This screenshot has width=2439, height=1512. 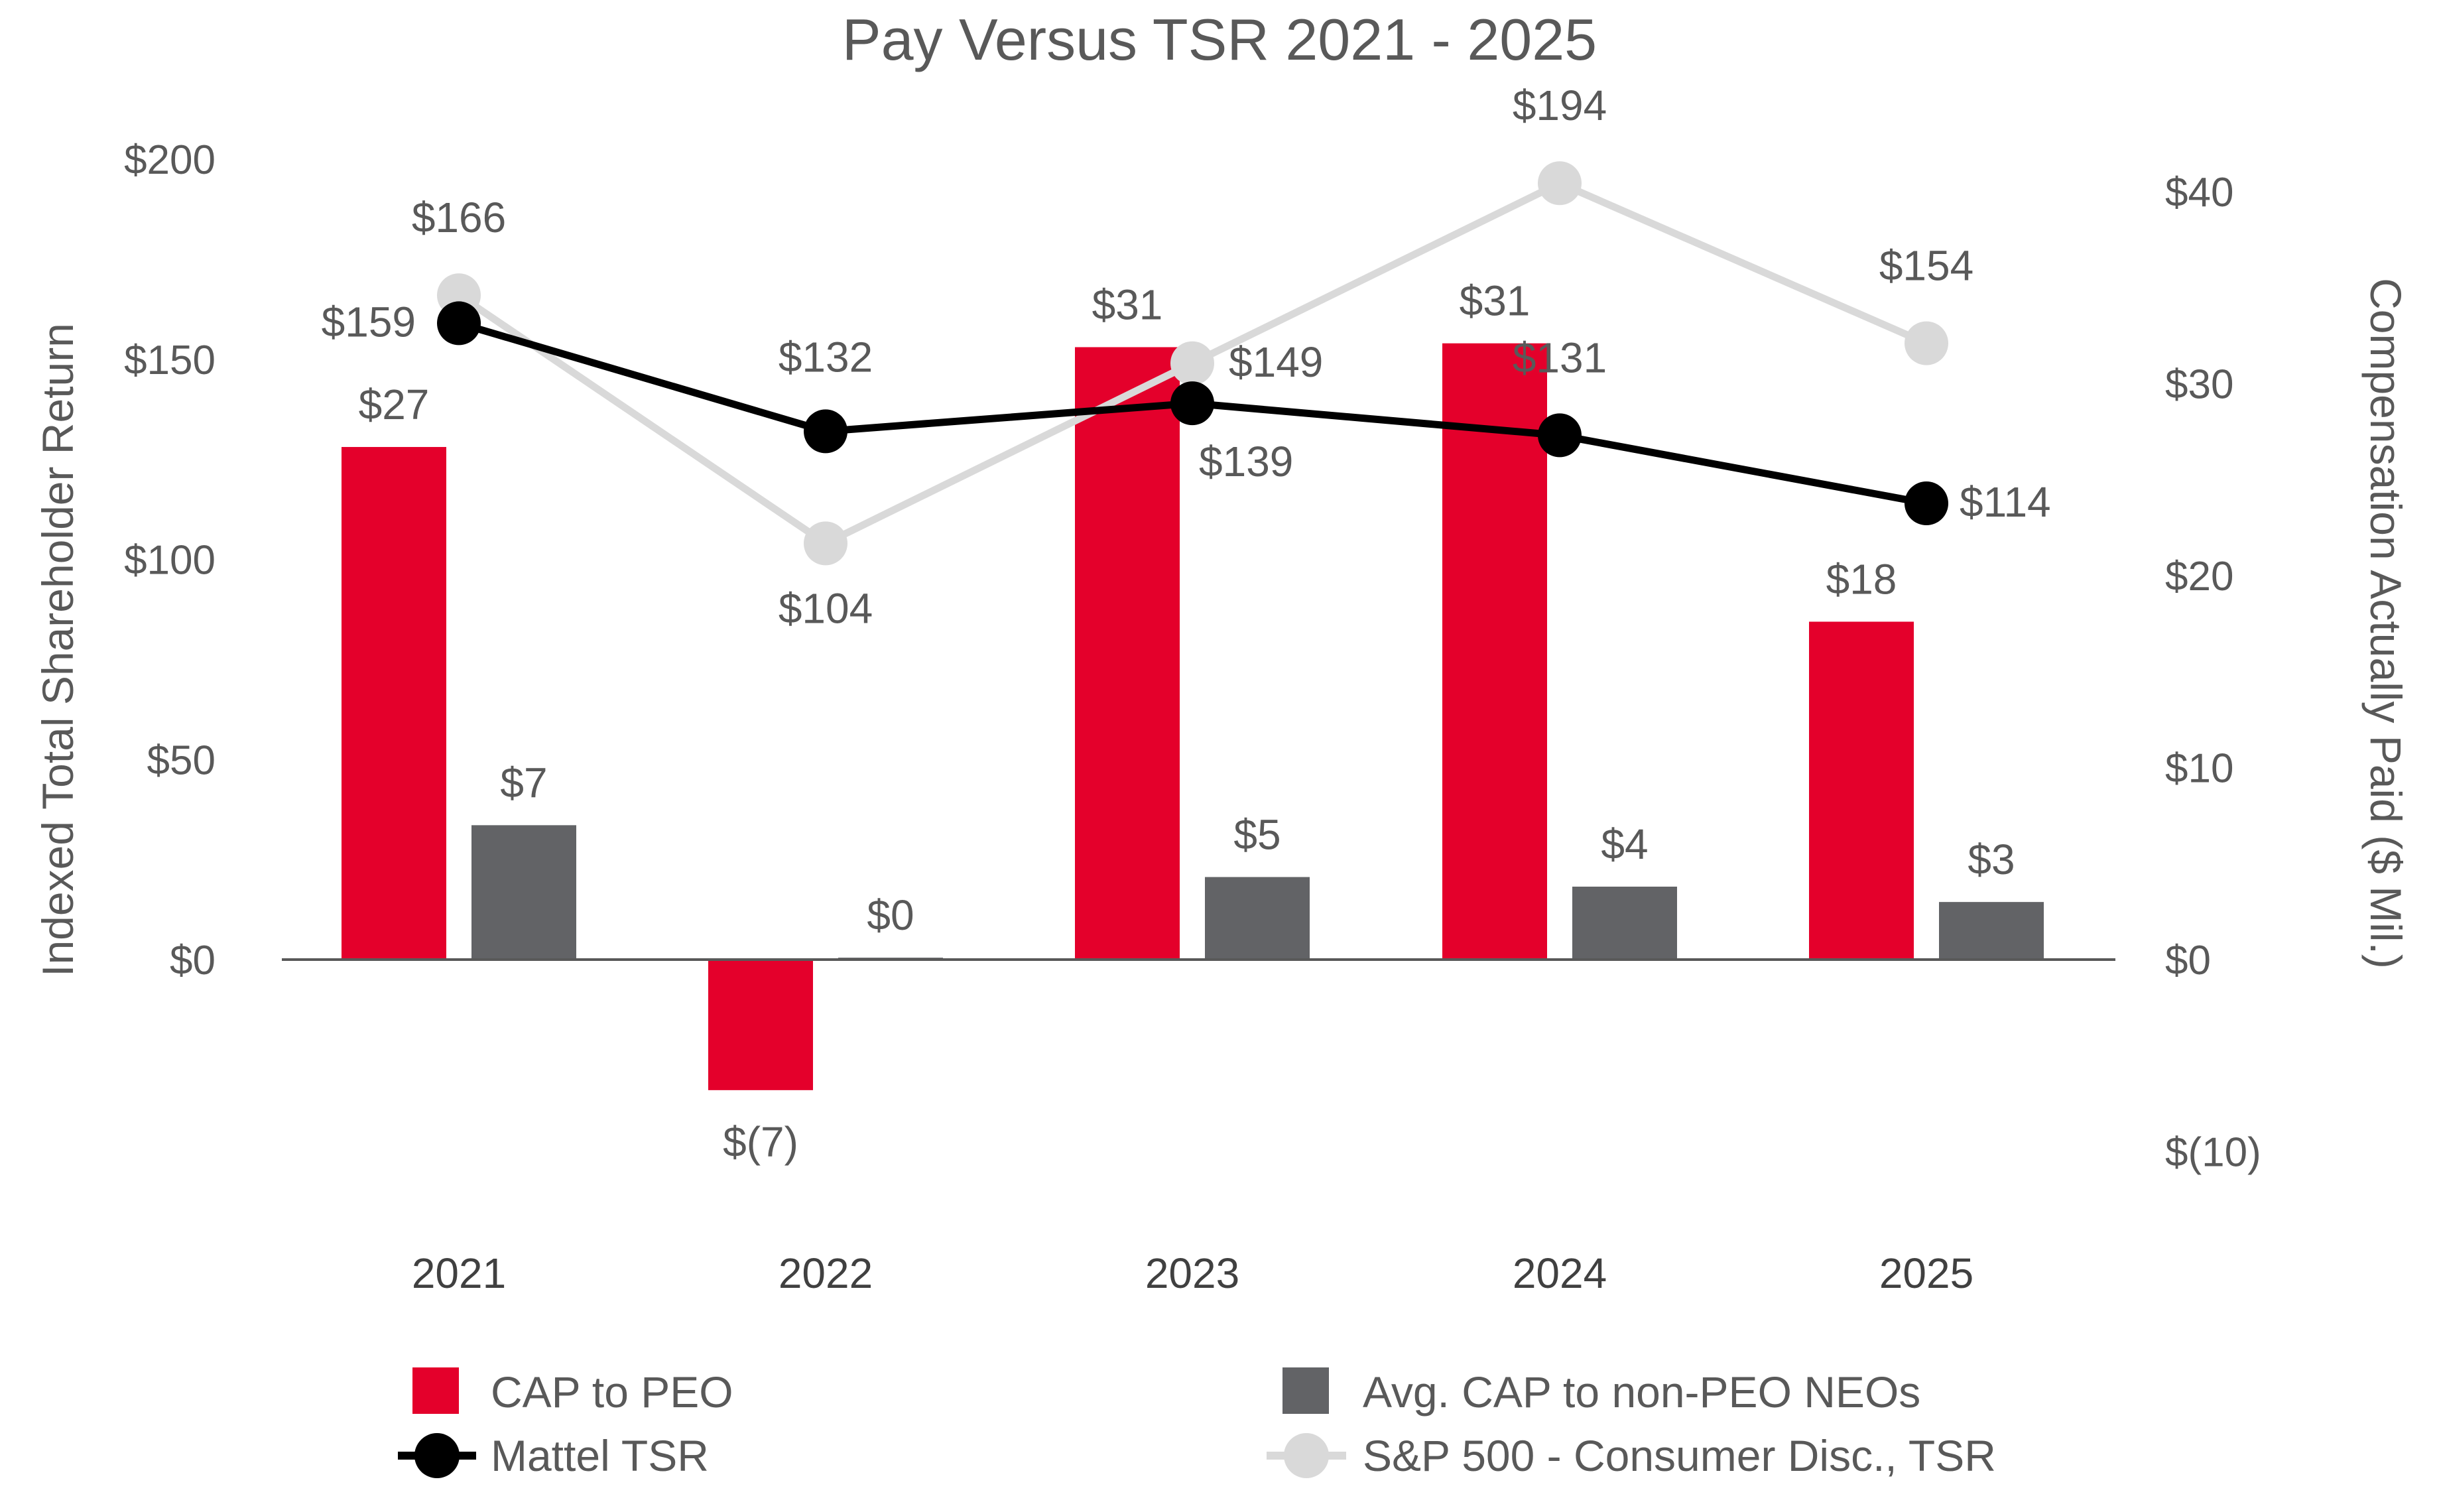 What do you see at coordinates (459, 217) in the screenshot?
I see `label-sp500-tsr: $166` at bounding box center [459, 217].